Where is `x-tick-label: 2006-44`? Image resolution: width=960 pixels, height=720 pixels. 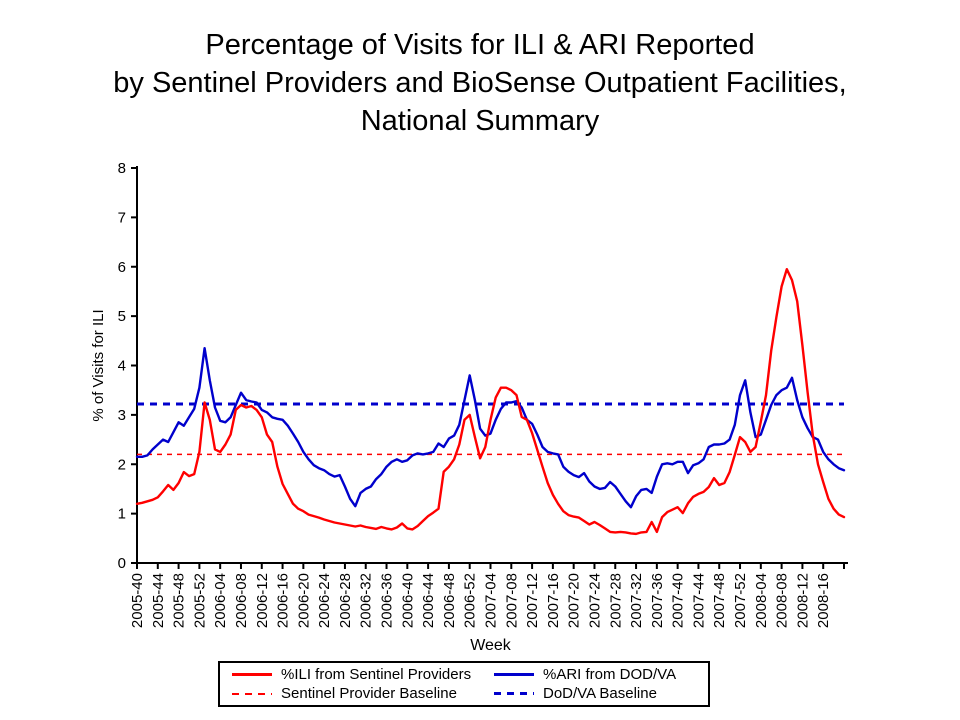
x-tick-label: 2006-44 is located at coordinates (428, 600).